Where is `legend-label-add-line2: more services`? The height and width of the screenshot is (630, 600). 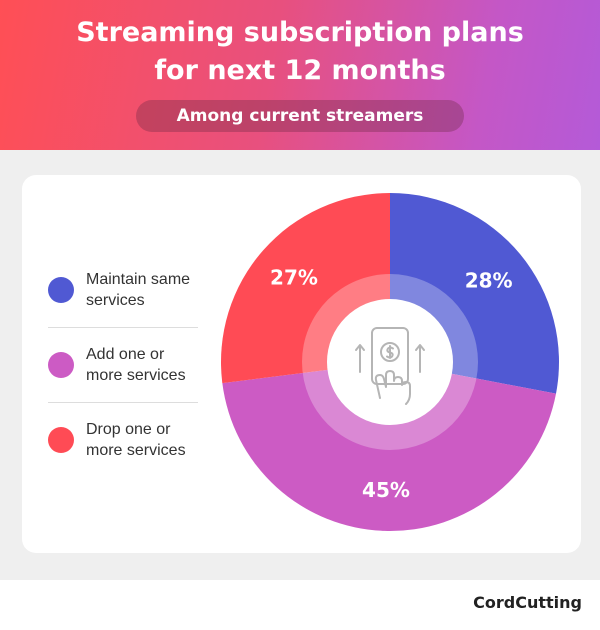 legend-label-add-line2: more services is located at coordinates (136, 375).